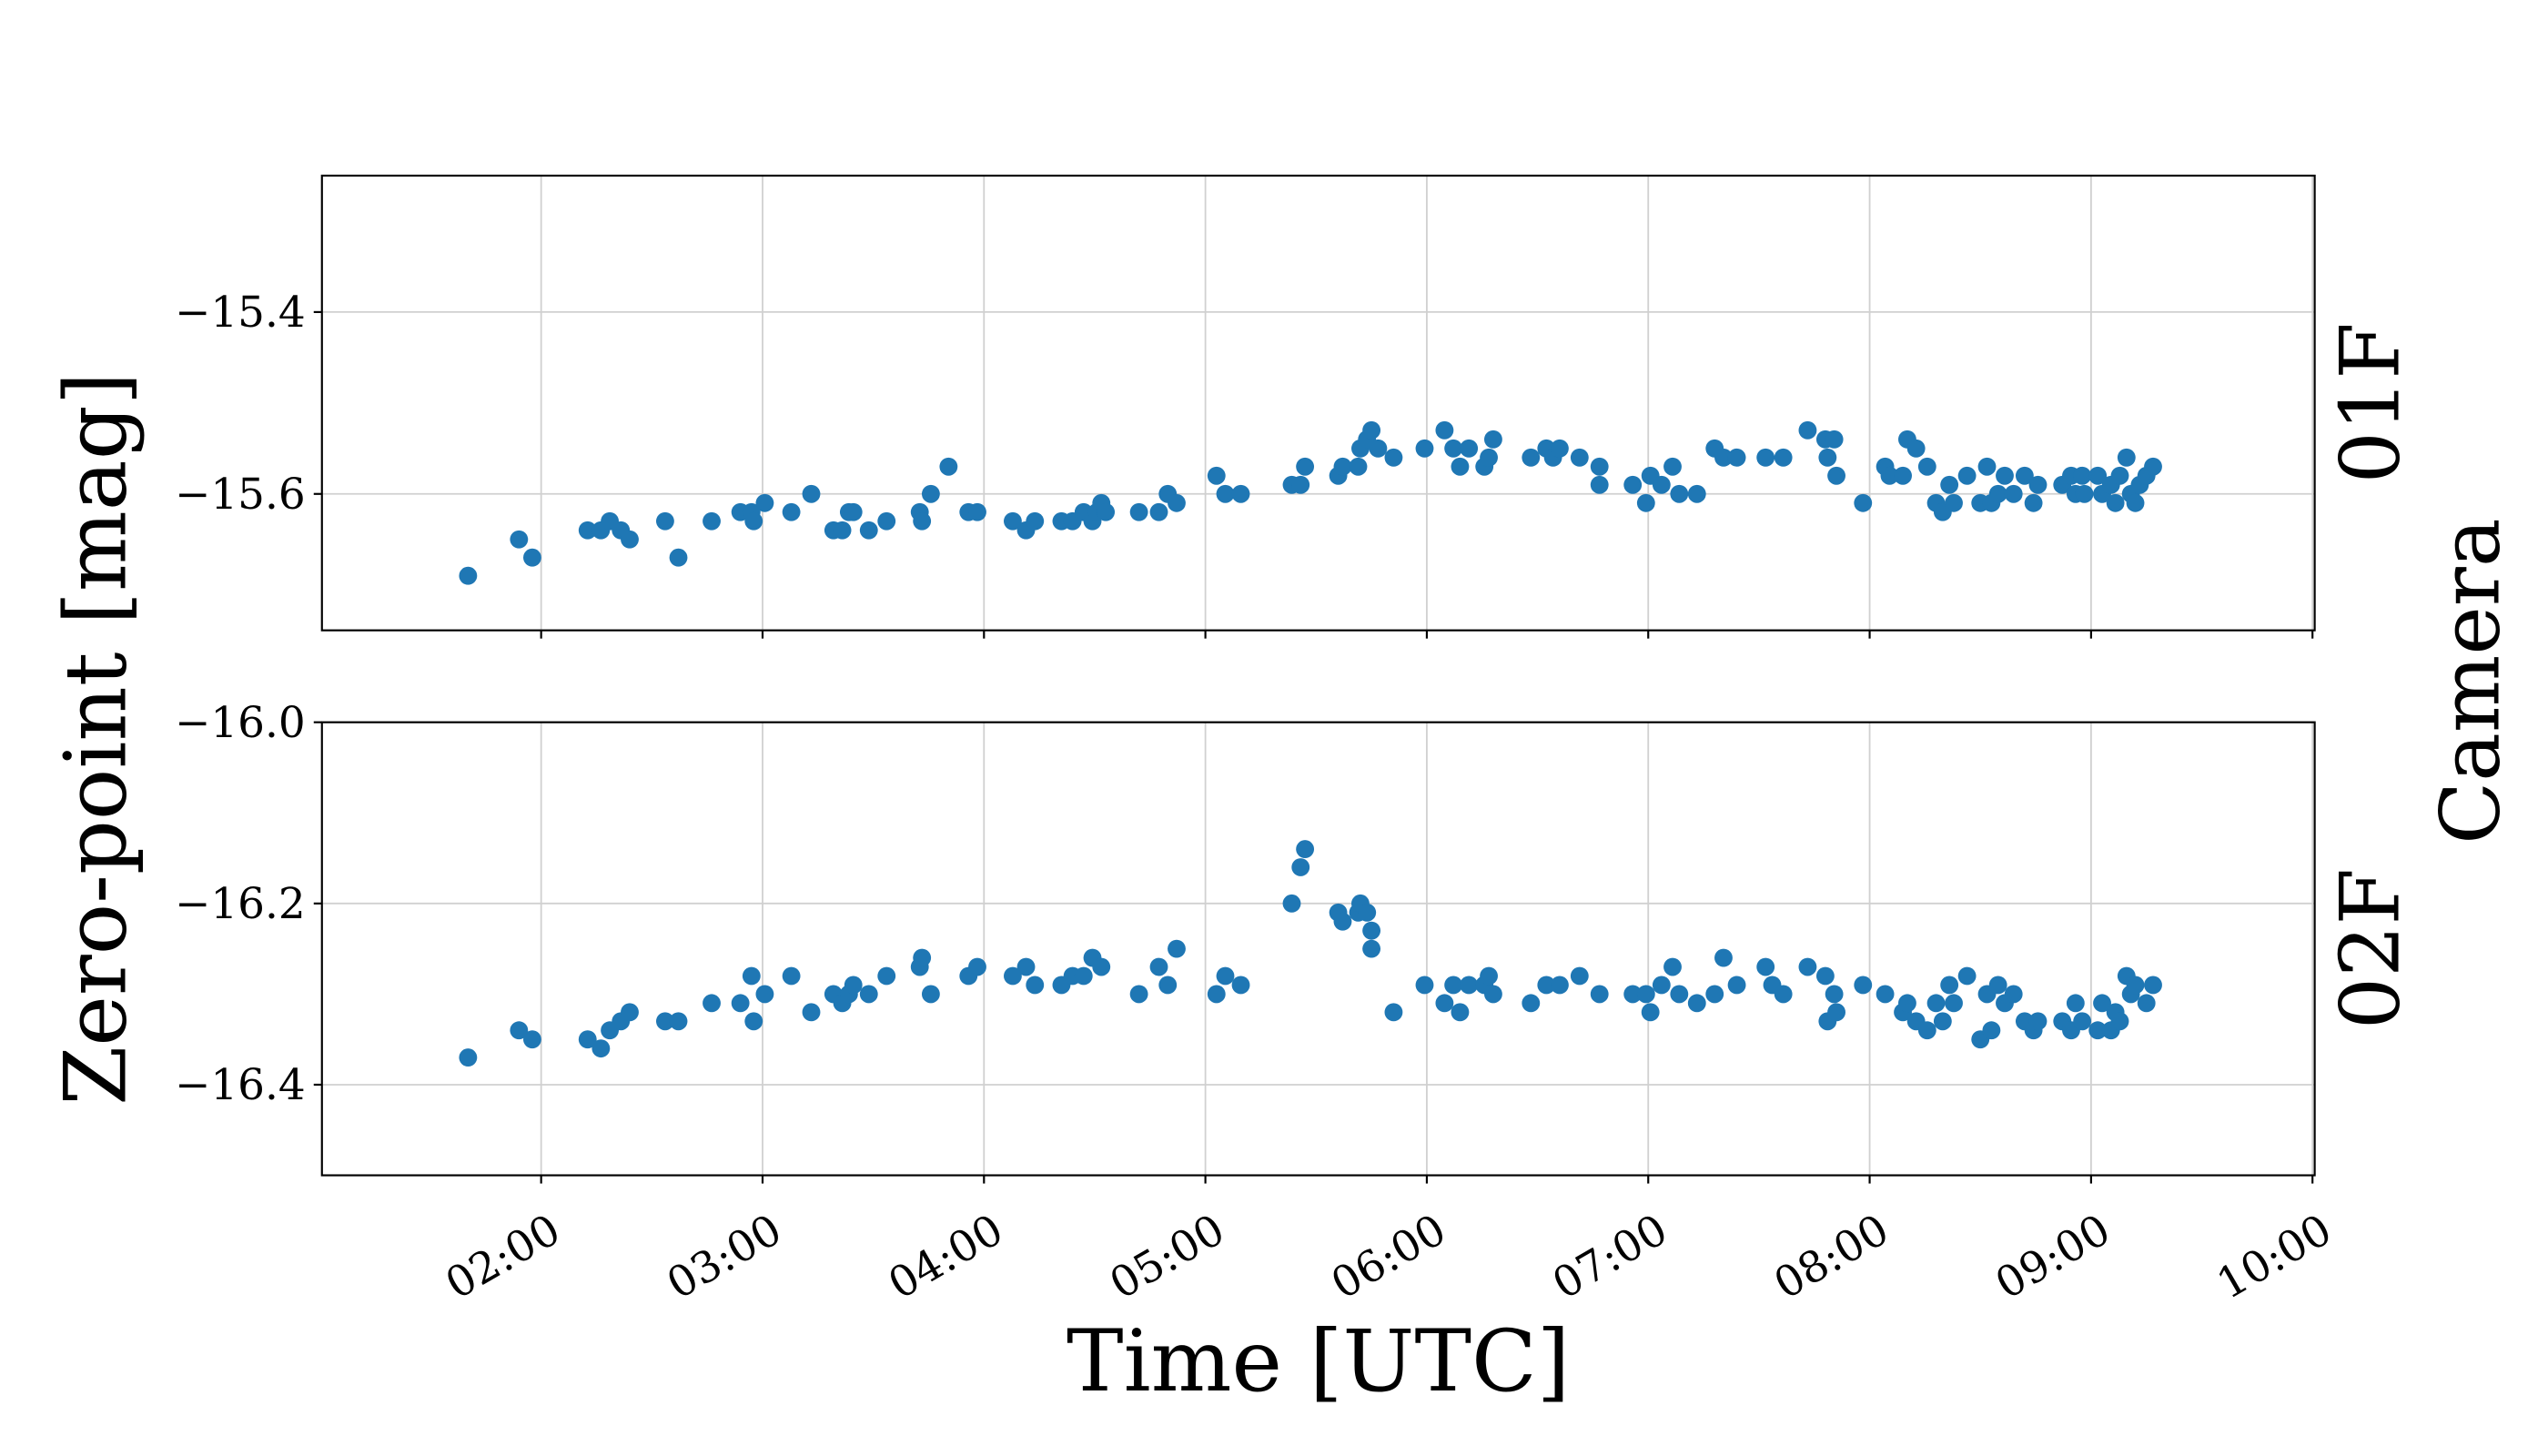 The height and width of the screenshot is (1456, 2548). Describe the element at coordinates (2052, 1257) in the screenshot. I see `x-tick-label: 09:00` at that location.